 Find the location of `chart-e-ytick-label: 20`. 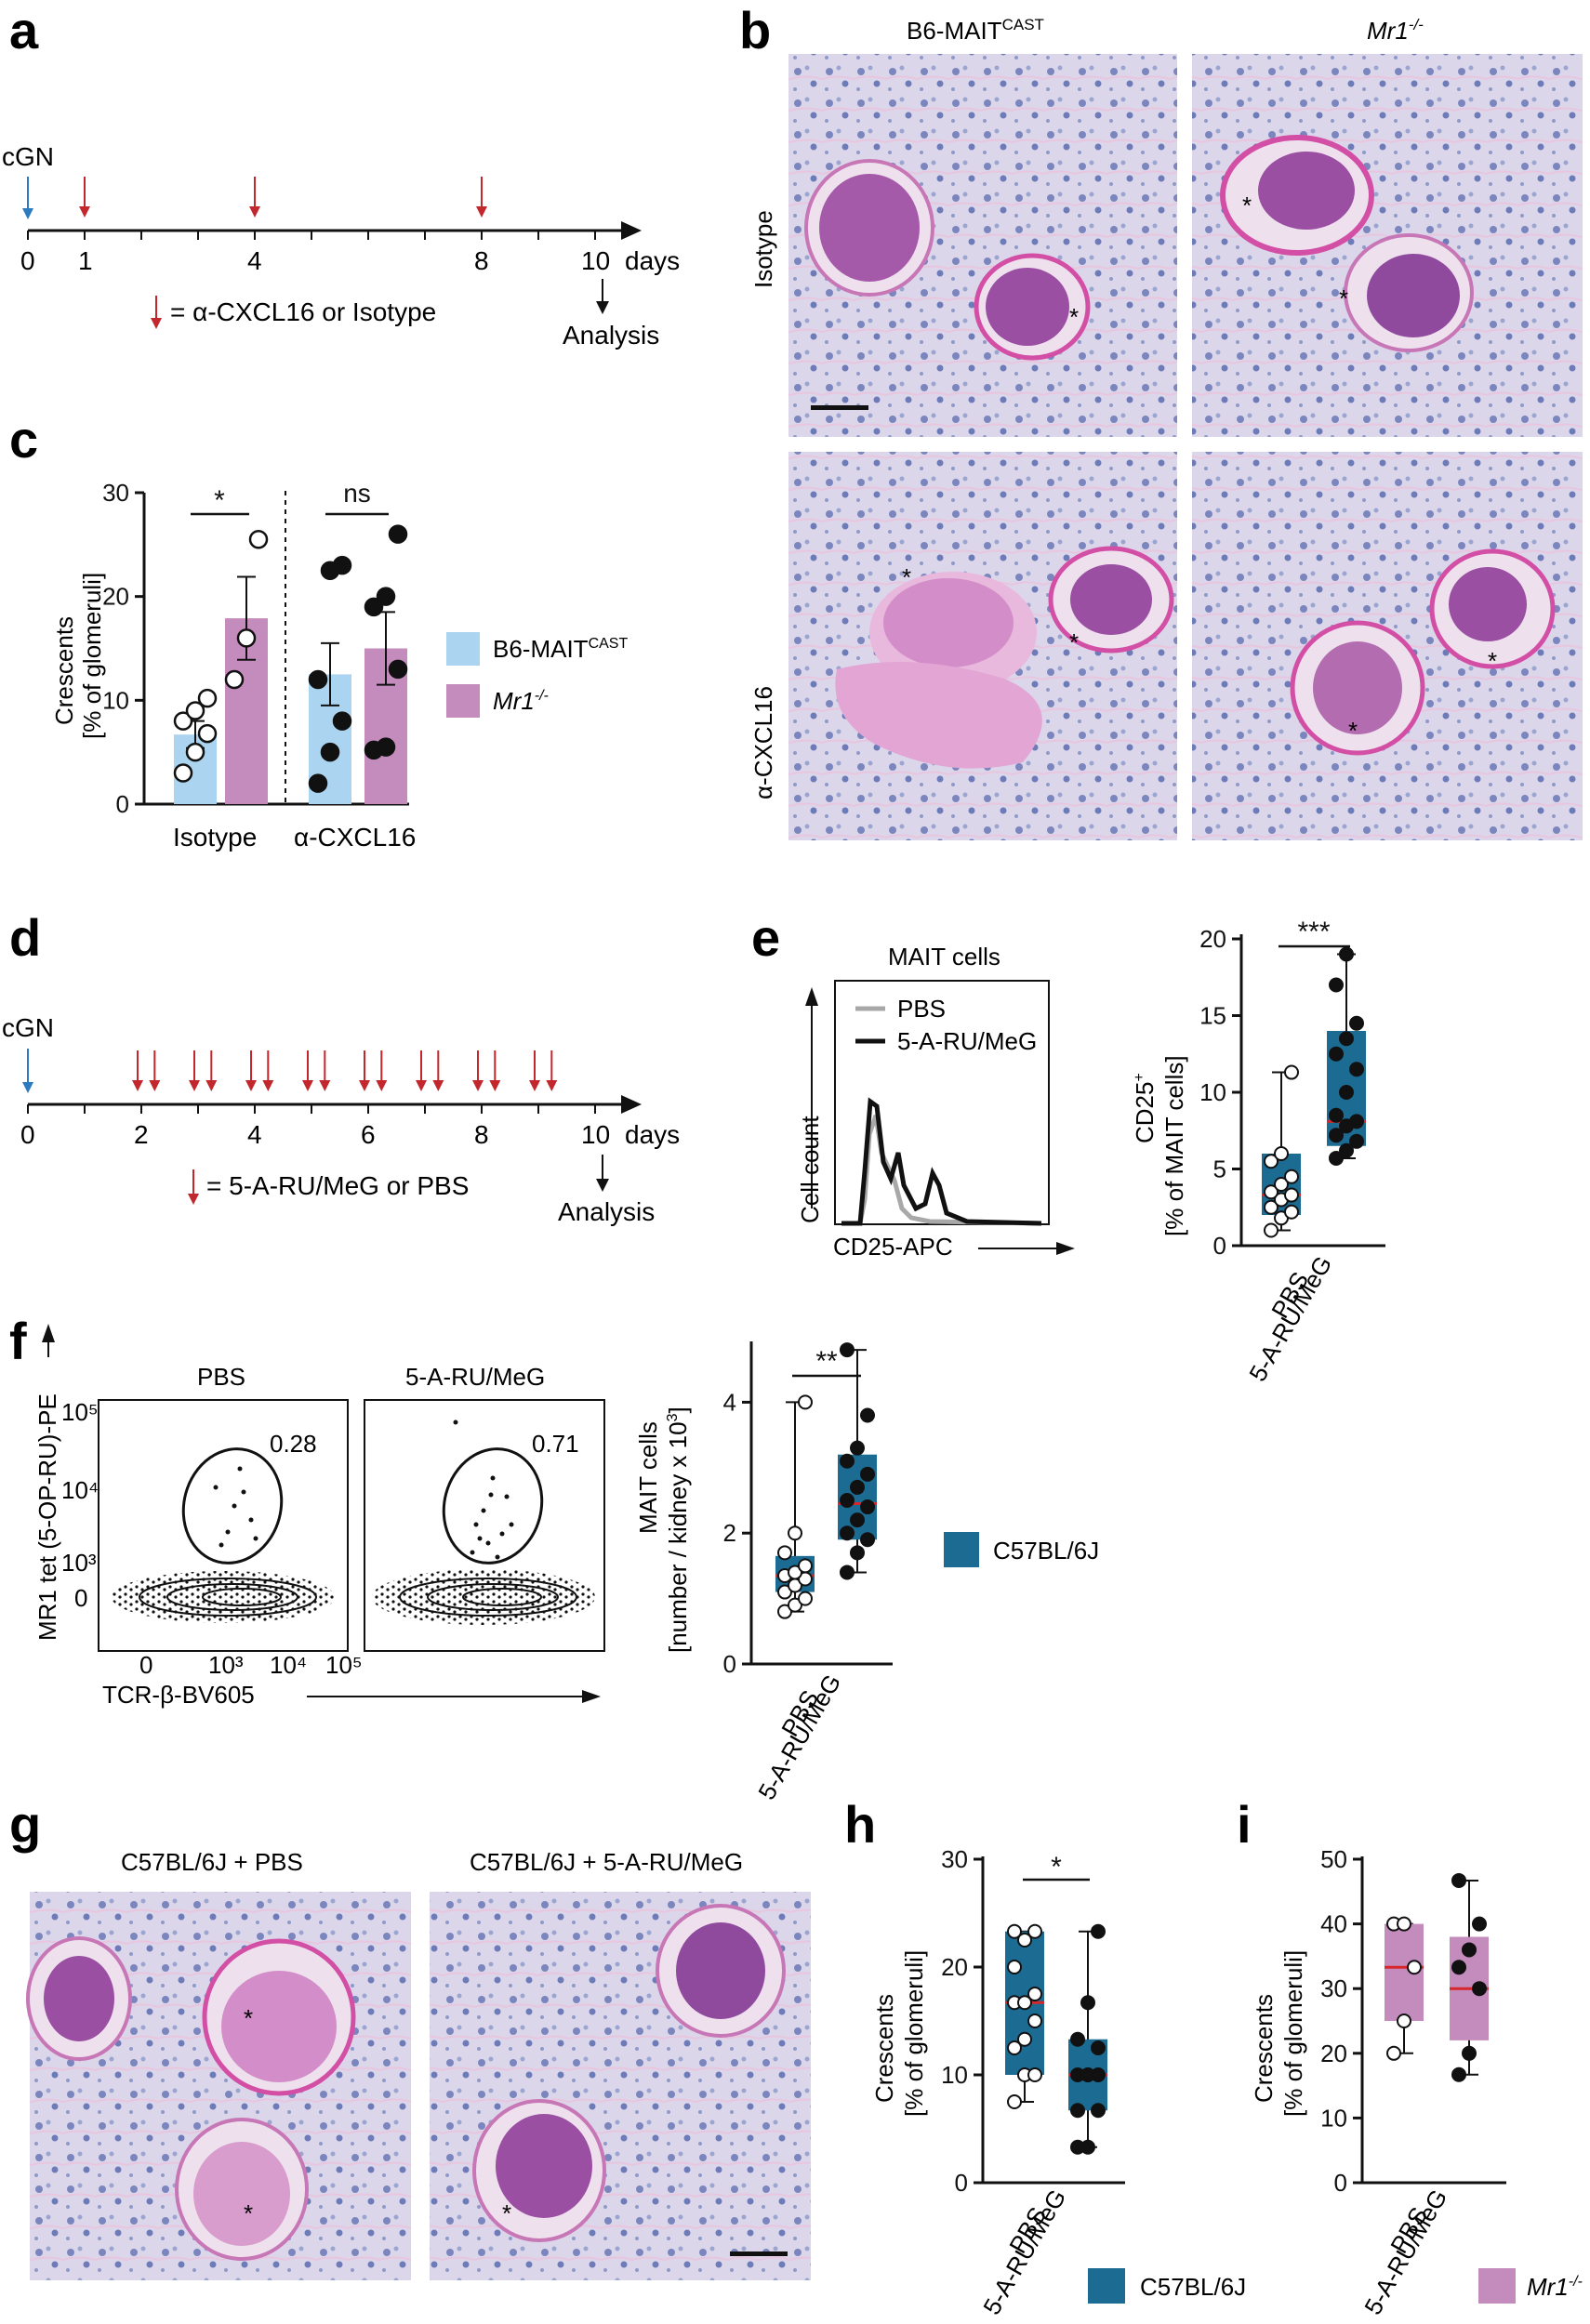

chart-e-ytick-label: 20 is located at coordinates (1212, 939).